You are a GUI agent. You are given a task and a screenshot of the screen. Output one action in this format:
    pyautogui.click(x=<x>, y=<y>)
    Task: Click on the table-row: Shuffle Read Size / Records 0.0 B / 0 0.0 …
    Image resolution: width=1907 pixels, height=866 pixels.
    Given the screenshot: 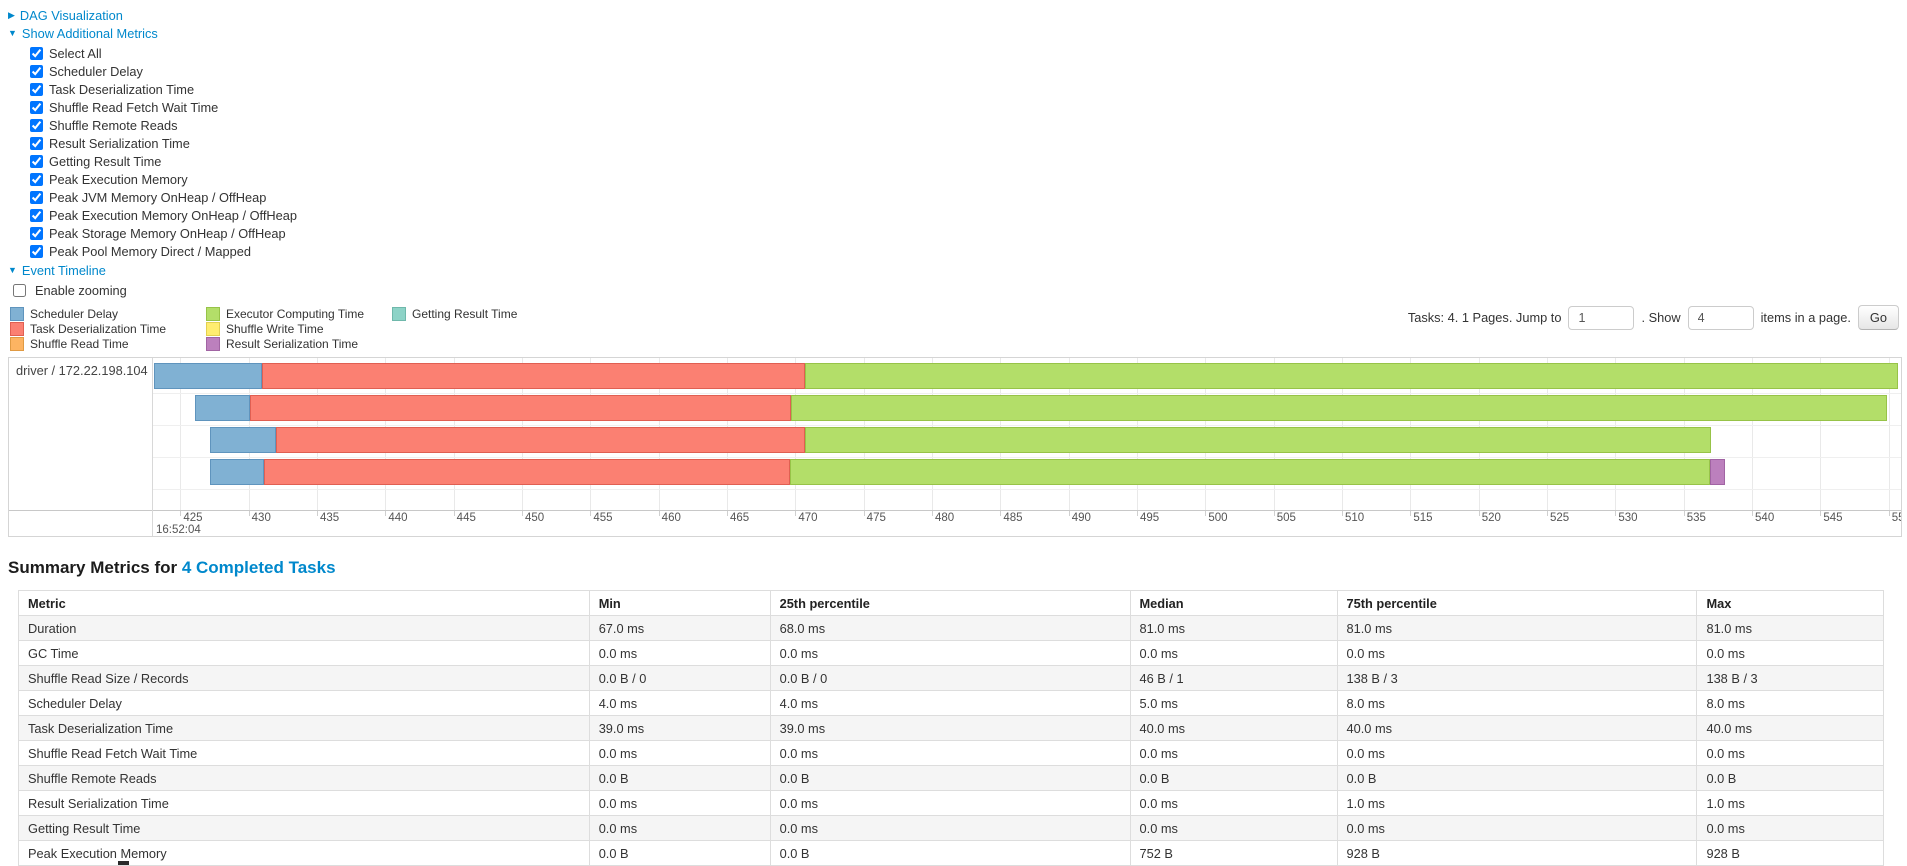 What is the action you would take?
    pyautogui.click(x=951, y=678)
    